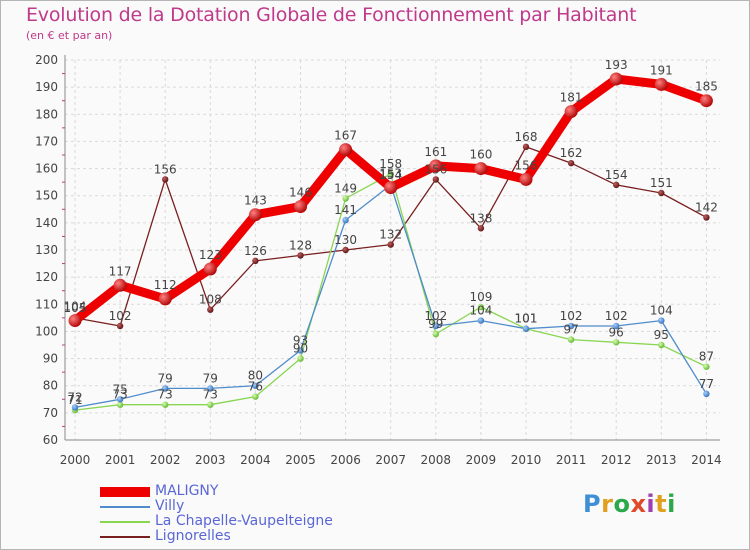 This screenshot has width=750, height=550. I want to click on x-tick-label: 2007, so click(390, 460).